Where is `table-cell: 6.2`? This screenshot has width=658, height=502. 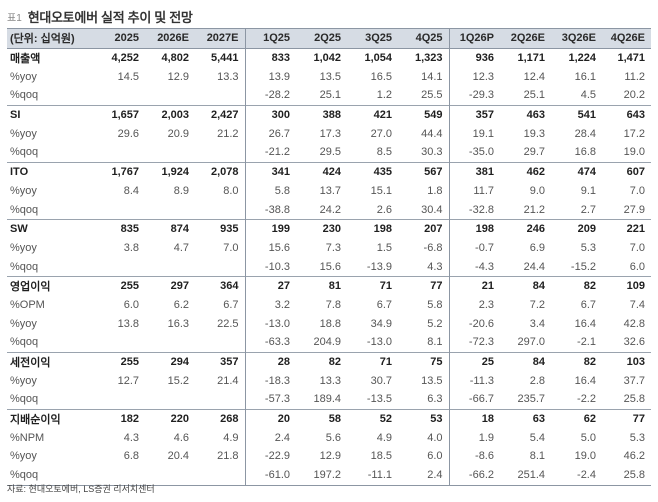 table-cell: 6.2 is located at coordinates (181, 304).